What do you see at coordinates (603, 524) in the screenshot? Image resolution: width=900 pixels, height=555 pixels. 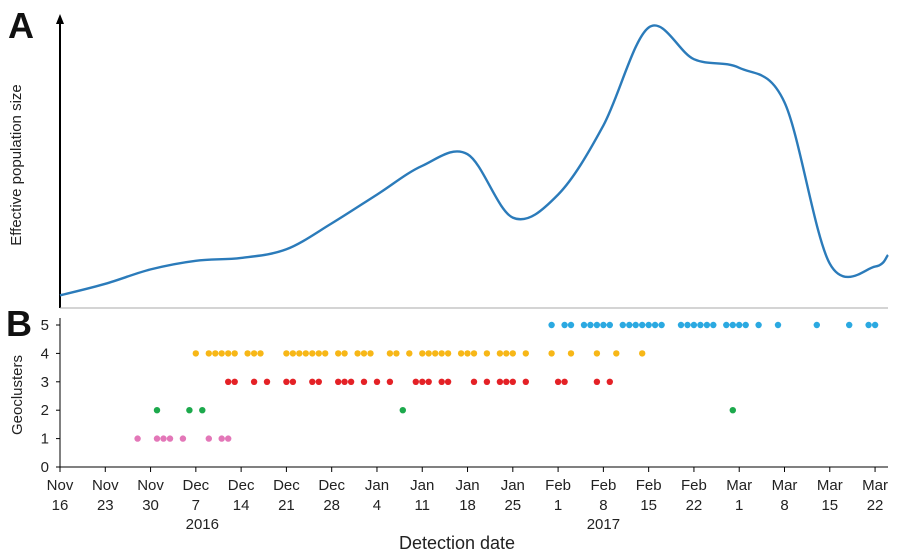 I see `year-label: 2017` at bounding box center [603, 524].